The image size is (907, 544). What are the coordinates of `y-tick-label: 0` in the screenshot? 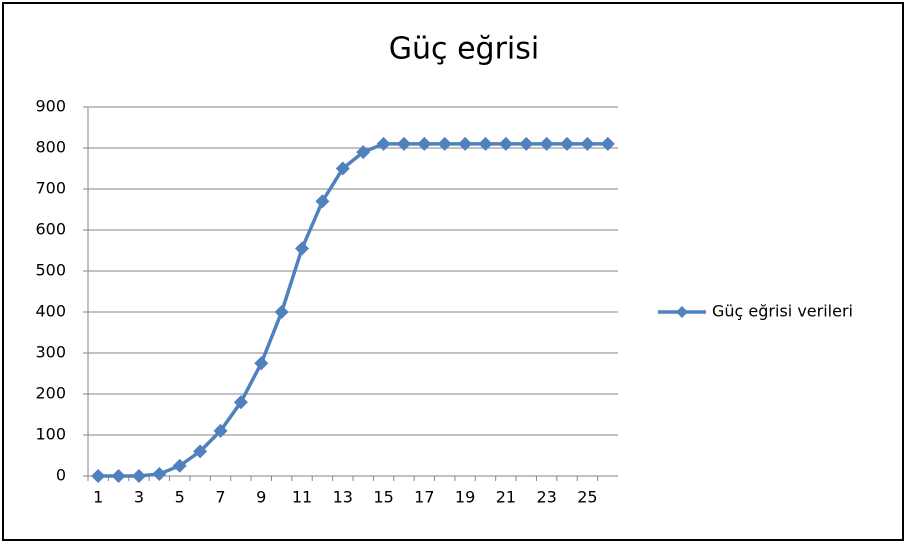 It's located at (61, 475).